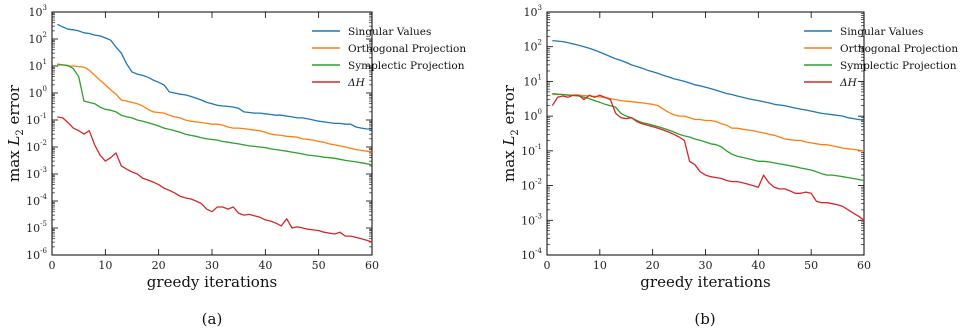 This screenshot has height=332, width=979. I want to click on chart-caption: (b), so click(704, 319).